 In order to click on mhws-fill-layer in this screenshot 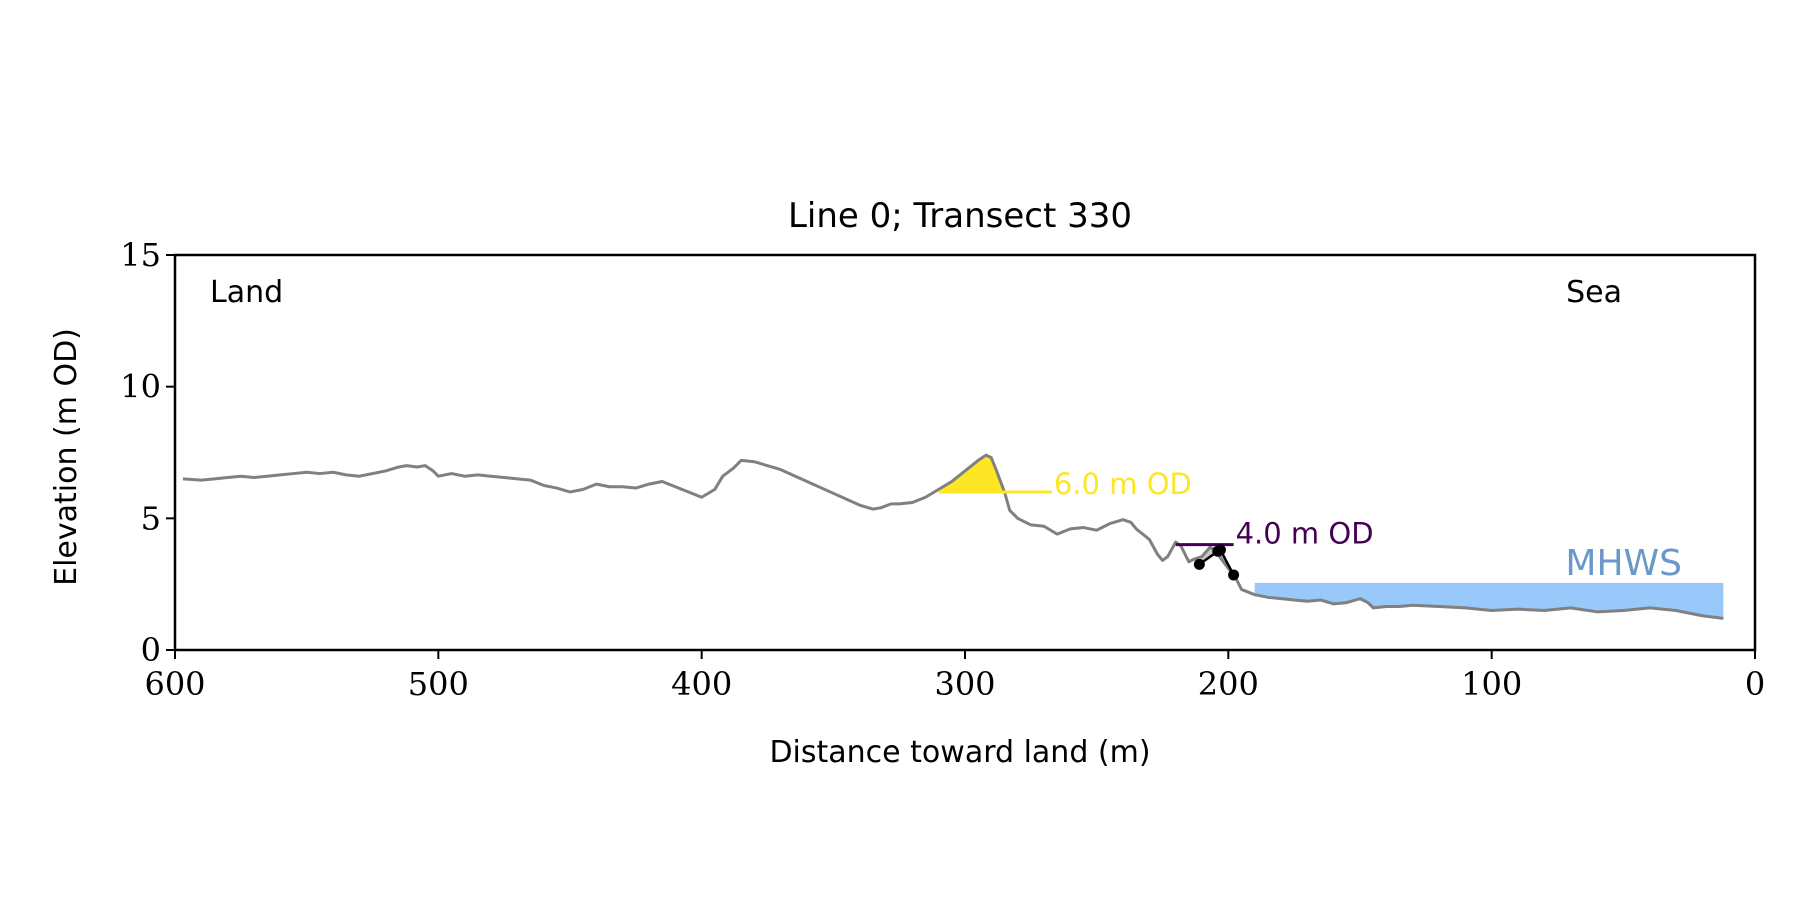, I will do `click(1489, 600)`.